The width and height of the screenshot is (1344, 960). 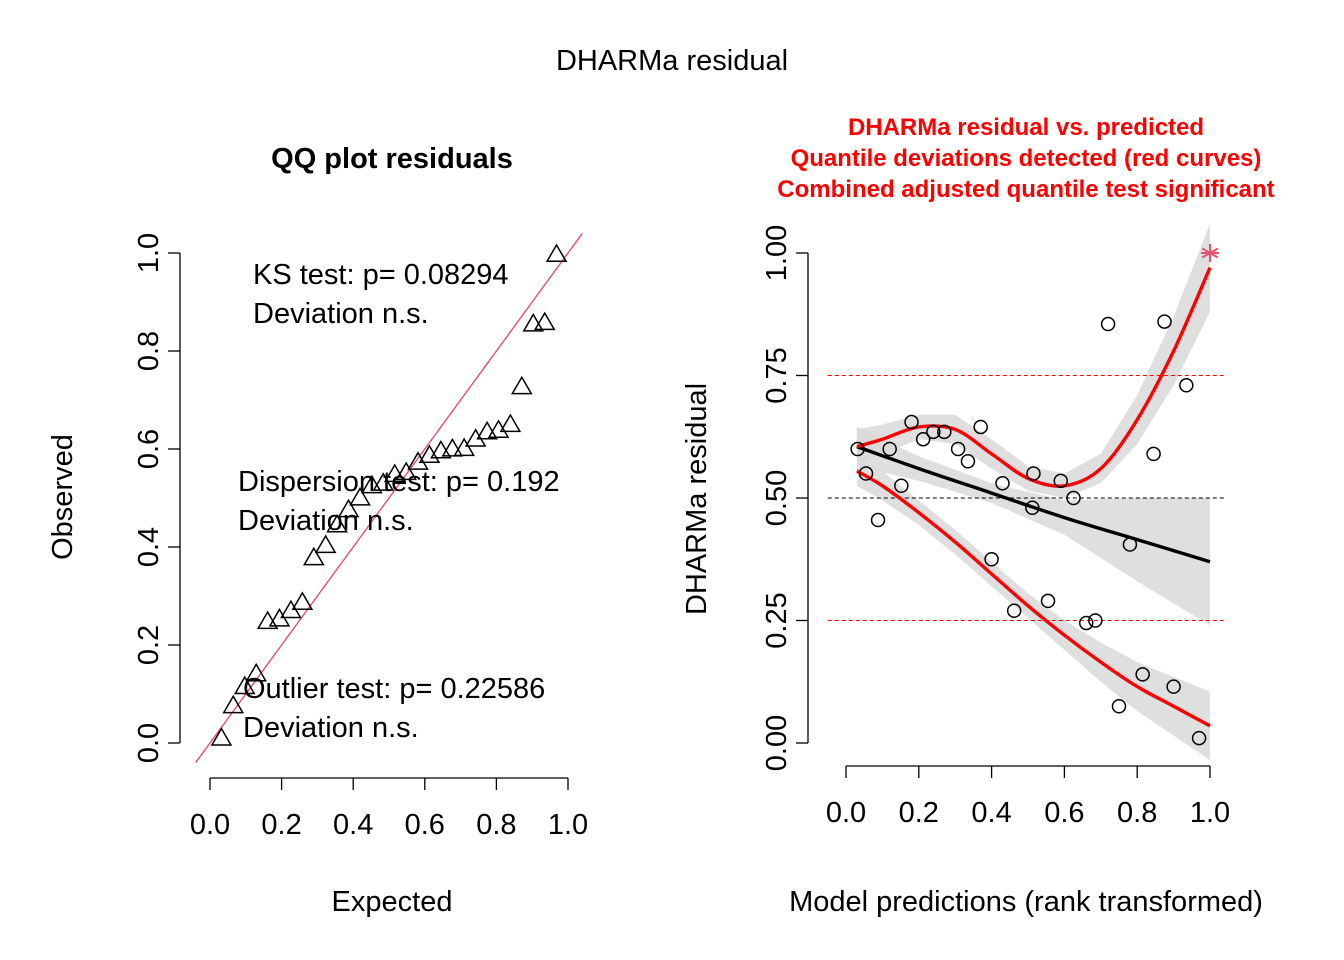 What do you see at coordinates (919, 813) in the screenshot?
I see `residual-x-tick-label: 0.2` at bounding box center [919, 813].